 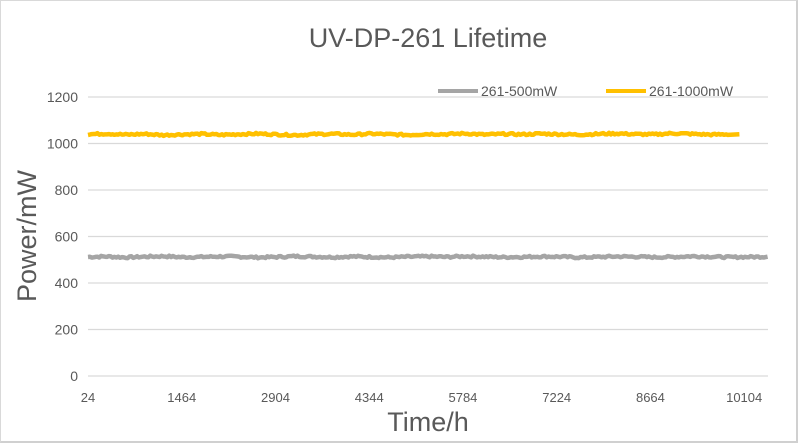 What do you see at coordinates (67, 283) in the screenshot?
I see `y-tick-label: 400` at bounding box center [67, 283].